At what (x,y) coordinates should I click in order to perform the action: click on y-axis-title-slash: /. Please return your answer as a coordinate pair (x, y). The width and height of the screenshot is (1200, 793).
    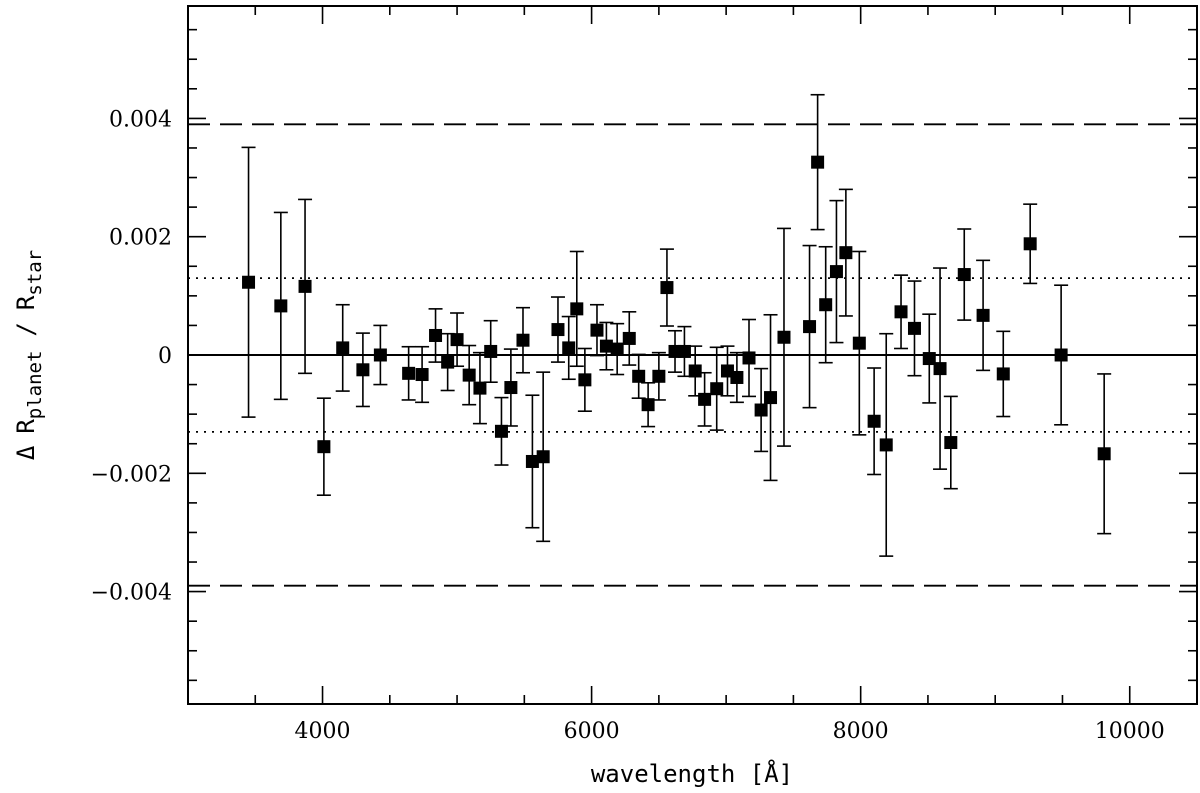
    Looking at the image, I should click on (26, 329).